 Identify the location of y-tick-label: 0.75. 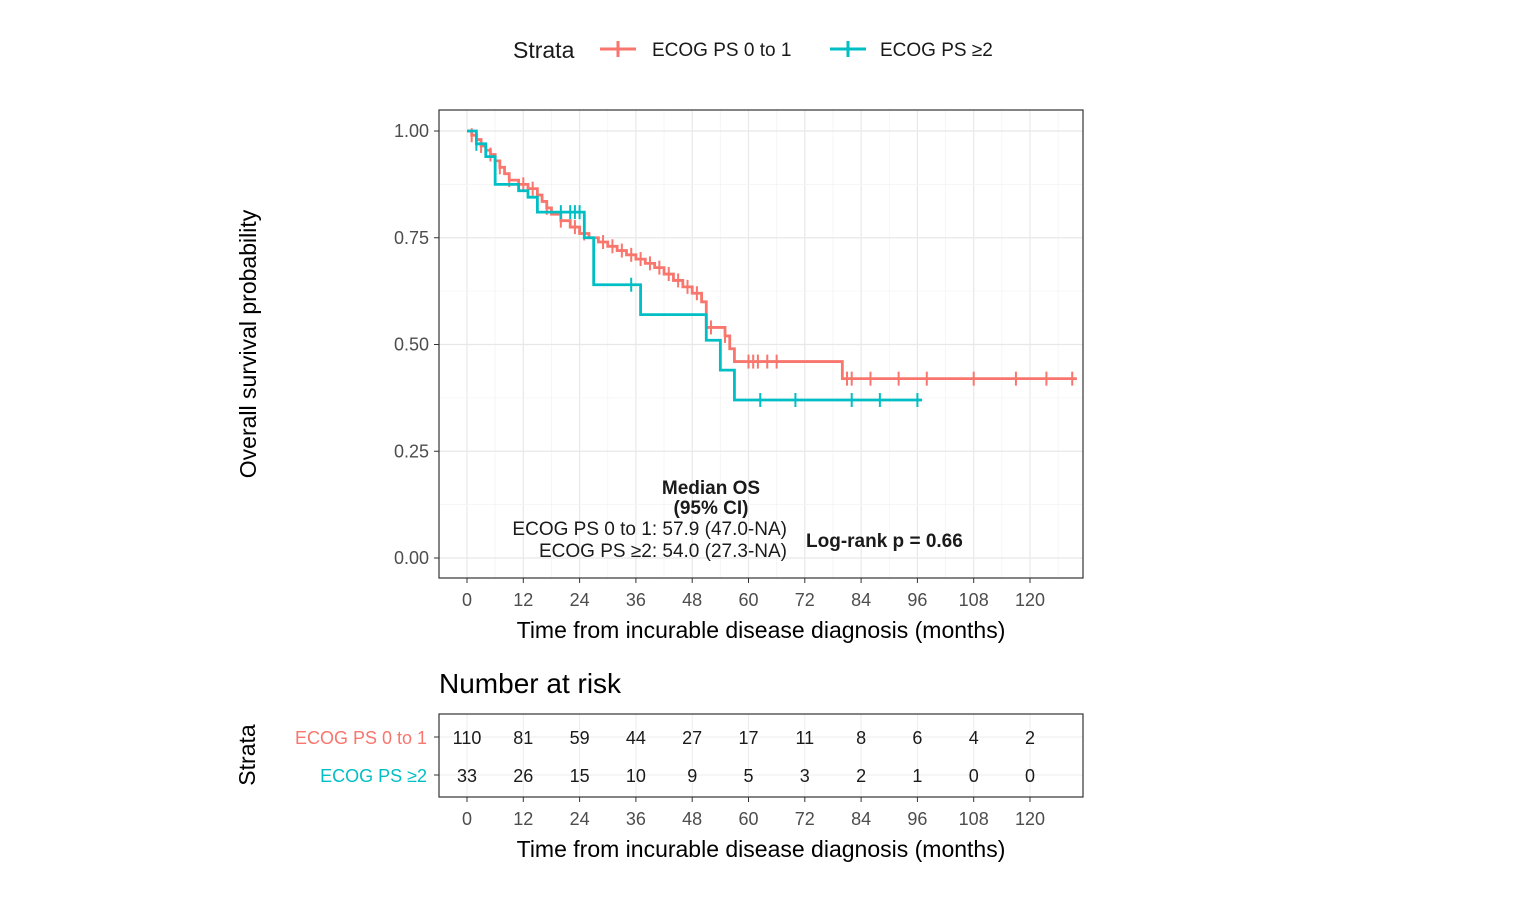
(411, 238).